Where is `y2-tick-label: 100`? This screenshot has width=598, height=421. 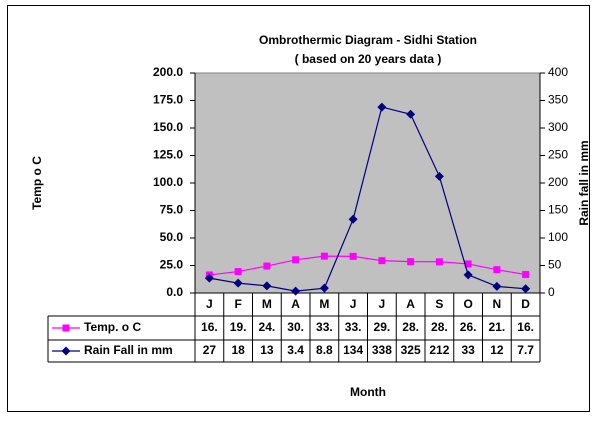
y2-tick-label: 100 is located at coordinates (558, 237).